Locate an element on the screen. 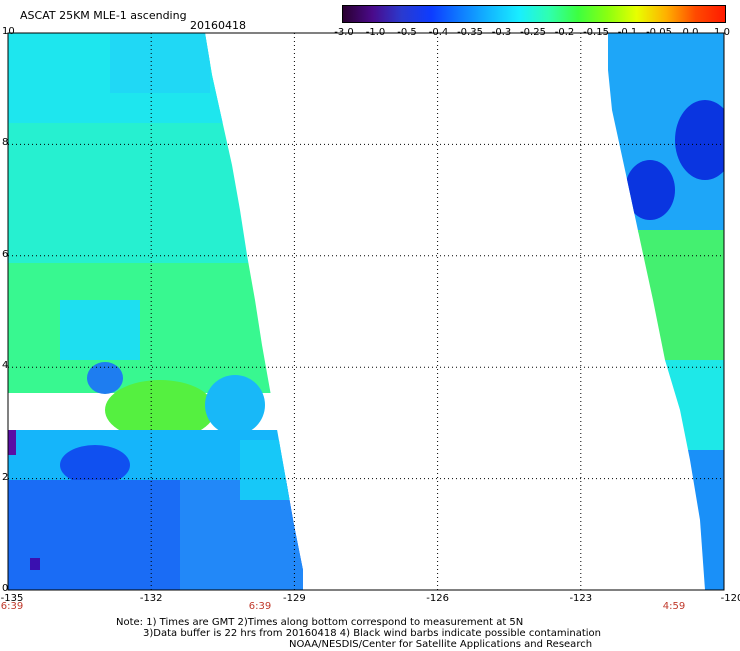 The width and height of the screenshot is (740, 651). x-tick-label: -135 is located at coordinates (12, 598).